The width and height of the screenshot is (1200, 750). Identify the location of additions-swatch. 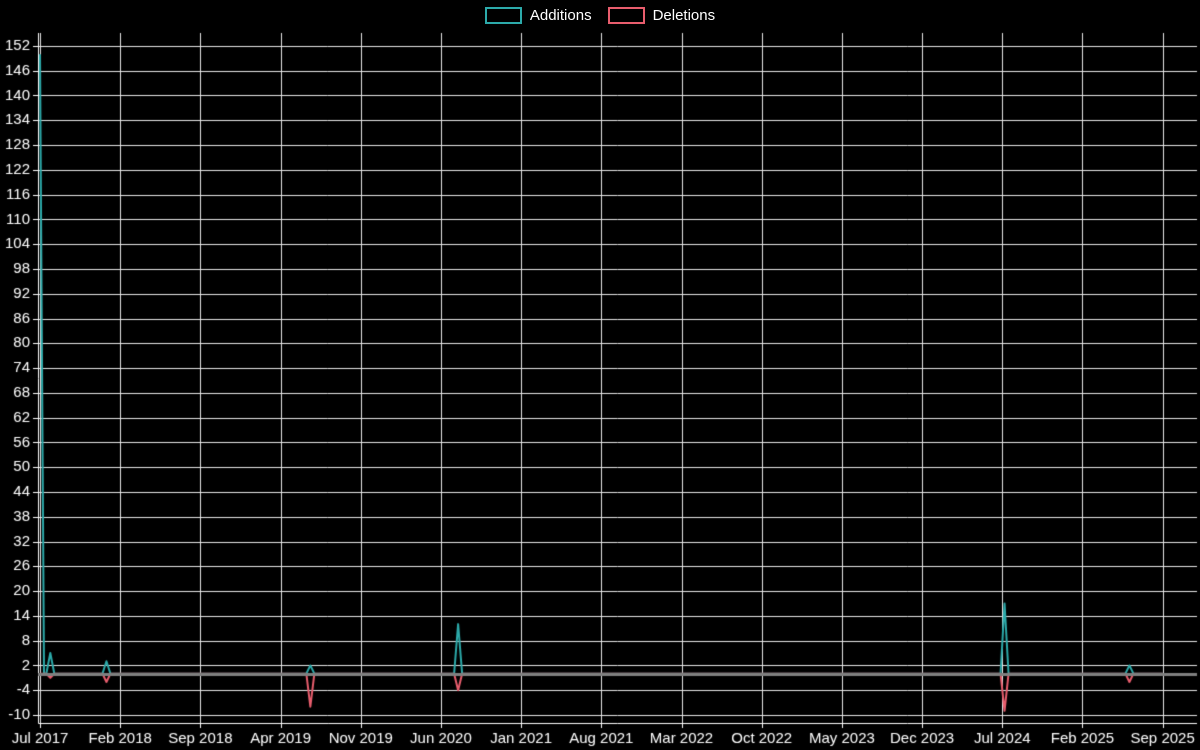
(503, 15).